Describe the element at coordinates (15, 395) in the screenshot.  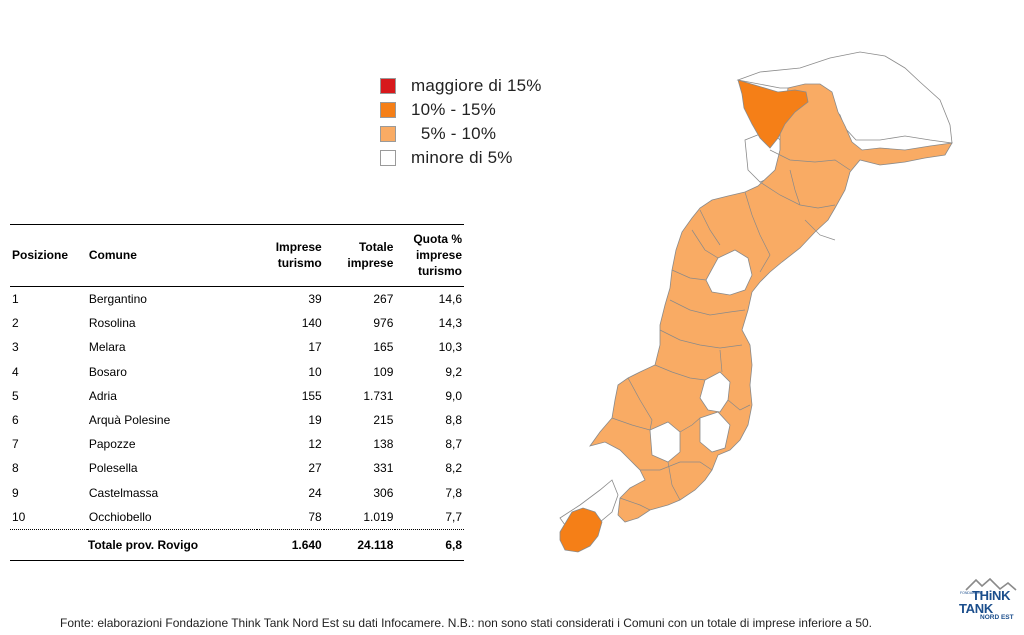
I see `cell-posizione: 5` at that location.